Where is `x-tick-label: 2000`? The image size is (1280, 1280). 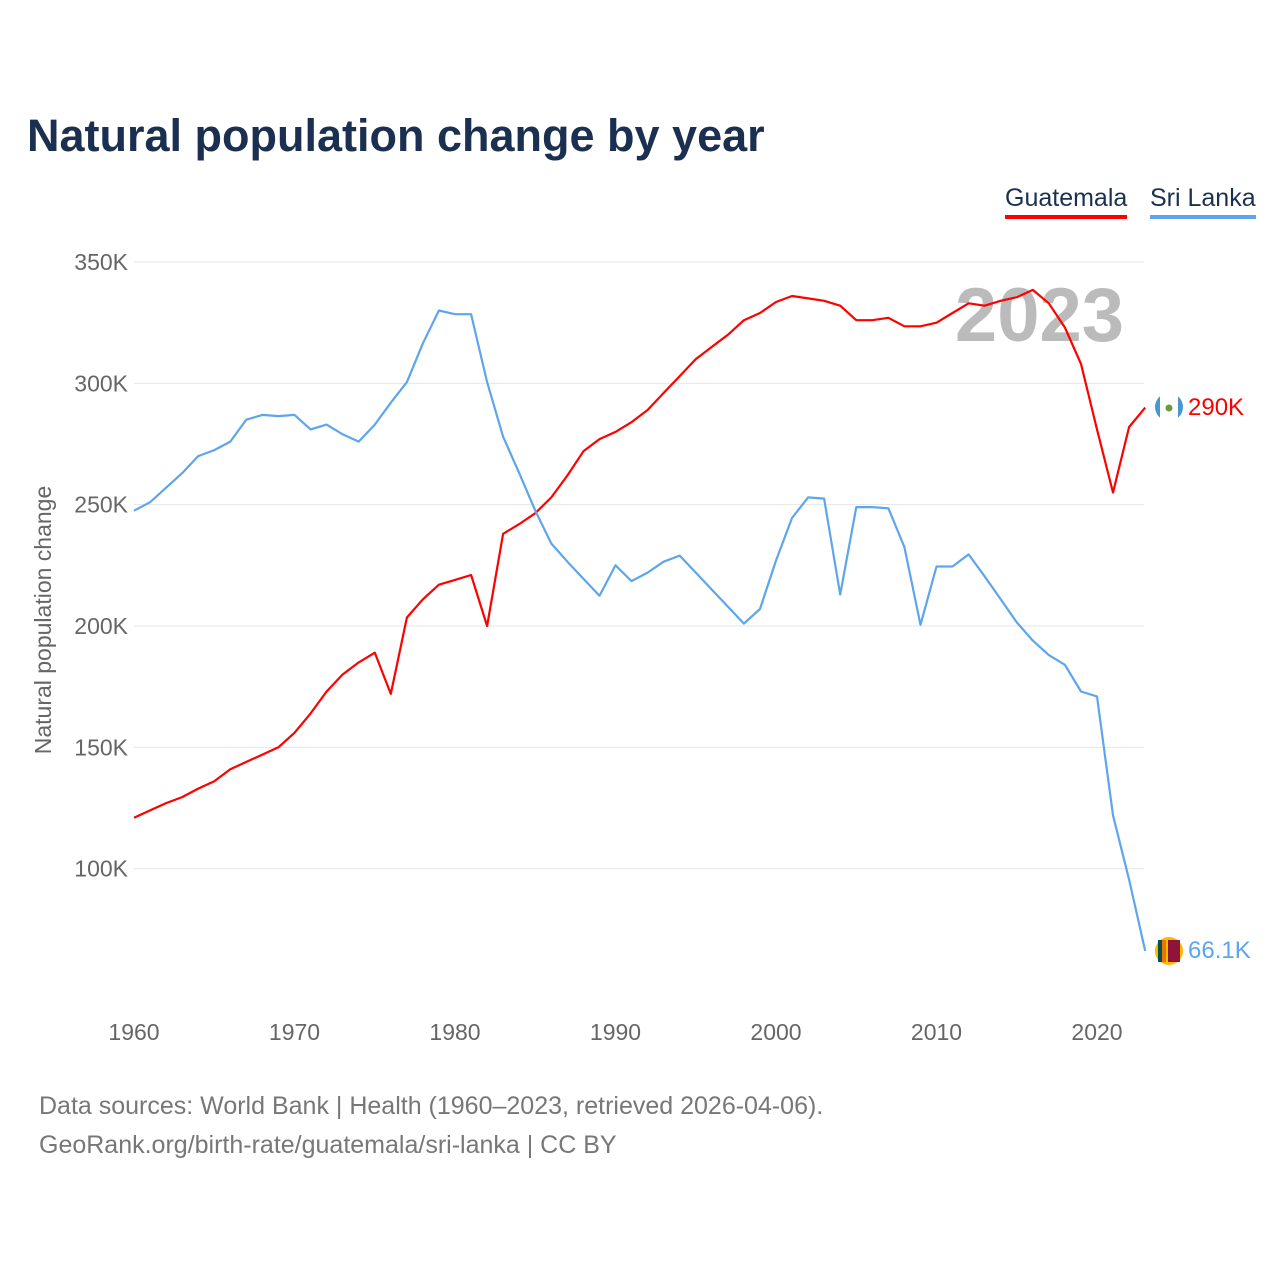 x-tick-label: 2000 is located at coordinates (775, 1032).